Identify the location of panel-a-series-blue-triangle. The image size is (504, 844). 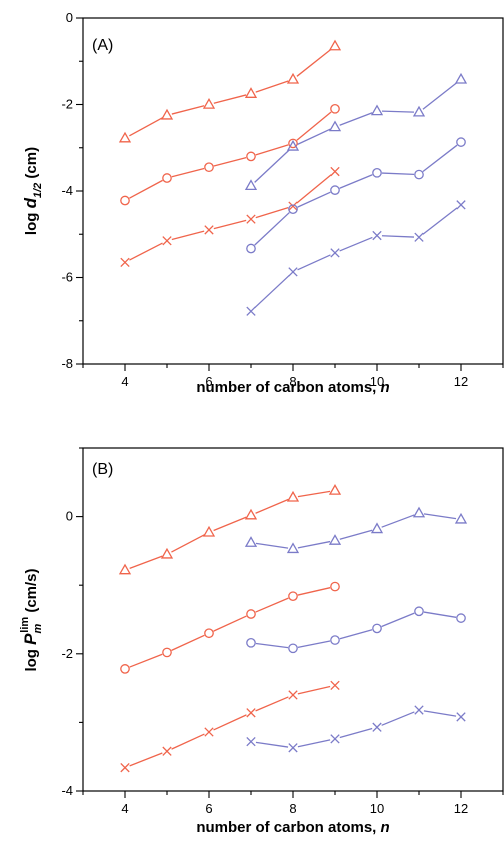
(356, 131).